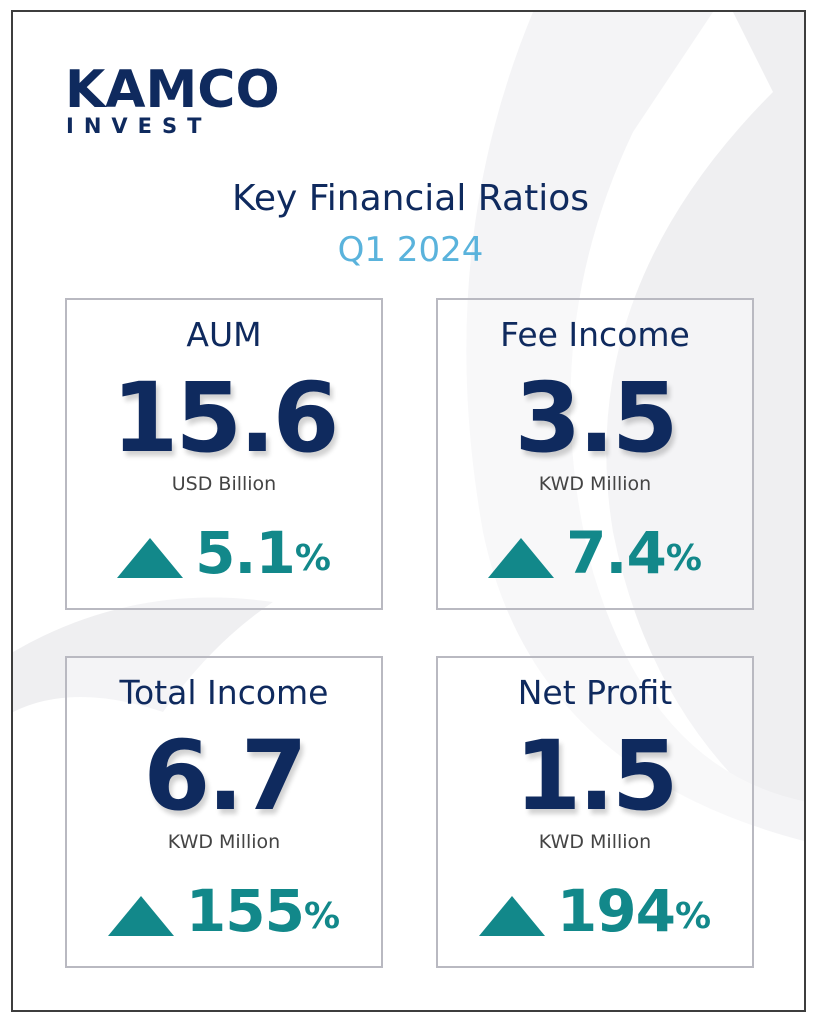 The image size is (819, 1024). What do you see at coordinates (143, 654) in the screenshot?
I see `background-arc-left` at bounding box center [143, 654].